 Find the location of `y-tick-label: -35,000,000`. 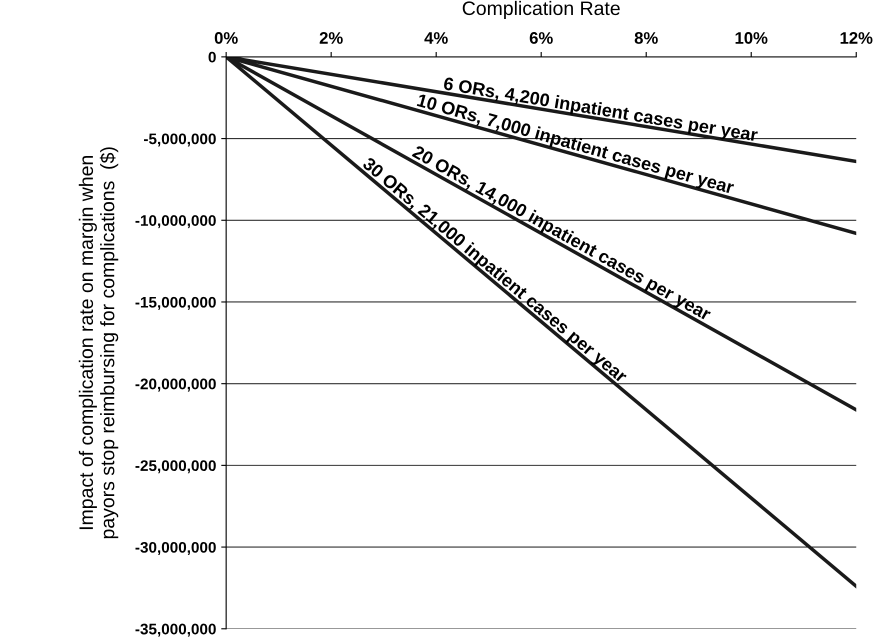

y-tick-label: -35,000,000 is located at coordinates (175, 630).